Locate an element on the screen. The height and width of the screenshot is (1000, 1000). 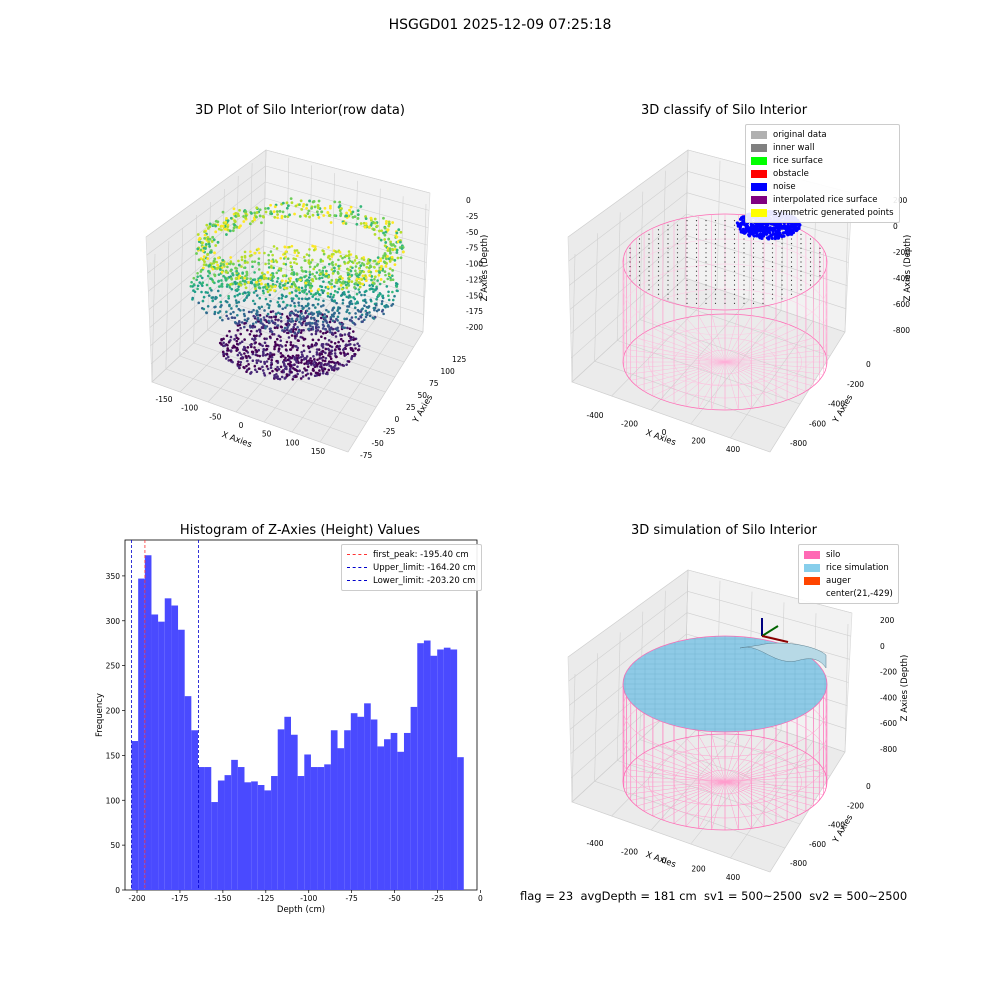
classify-noise-point is located at coordinates (778, 229).